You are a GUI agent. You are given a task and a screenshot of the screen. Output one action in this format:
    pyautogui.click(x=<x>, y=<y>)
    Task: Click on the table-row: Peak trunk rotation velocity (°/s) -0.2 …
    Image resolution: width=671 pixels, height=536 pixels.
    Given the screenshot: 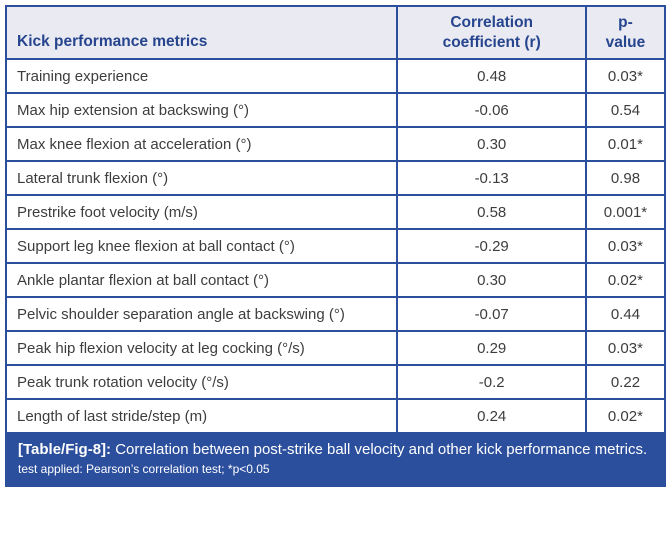 What is the action you would take?
    pyautogui.click(x=335, y=382)
    